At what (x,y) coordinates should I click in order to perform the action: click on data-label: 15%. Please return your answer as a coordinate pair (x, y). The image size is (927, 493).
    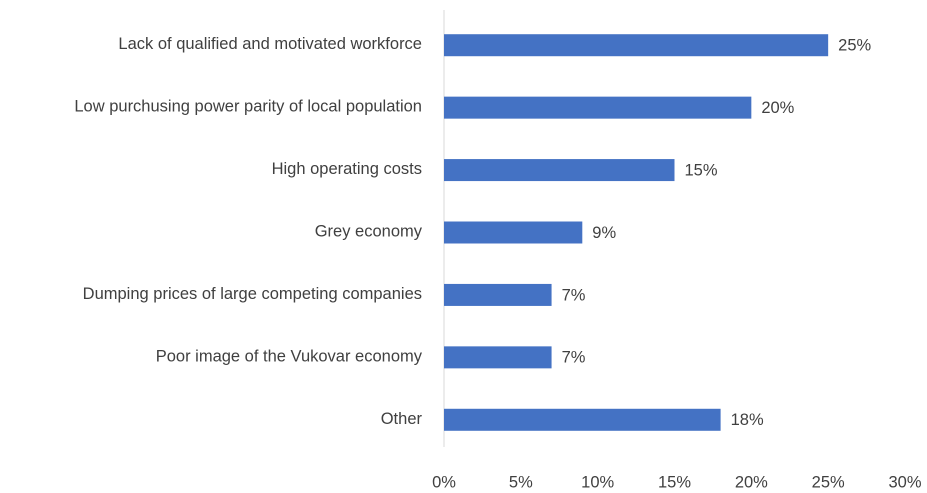
    Looking at the image, I should click on (701, 170).